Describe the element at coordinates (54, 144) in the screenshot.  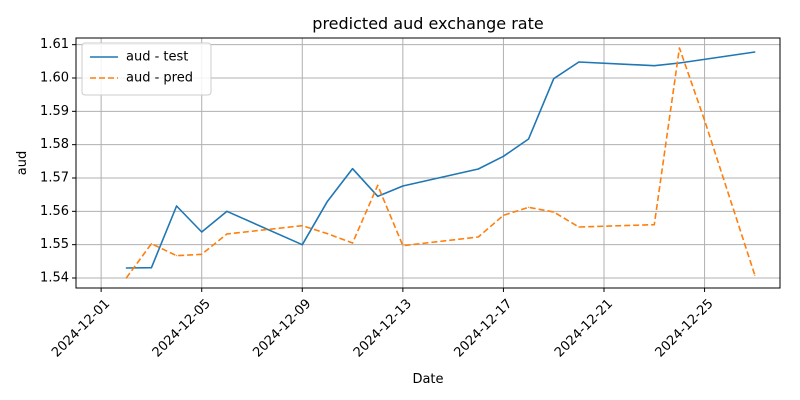
I see `y-tick-label: 1.58` at that location.